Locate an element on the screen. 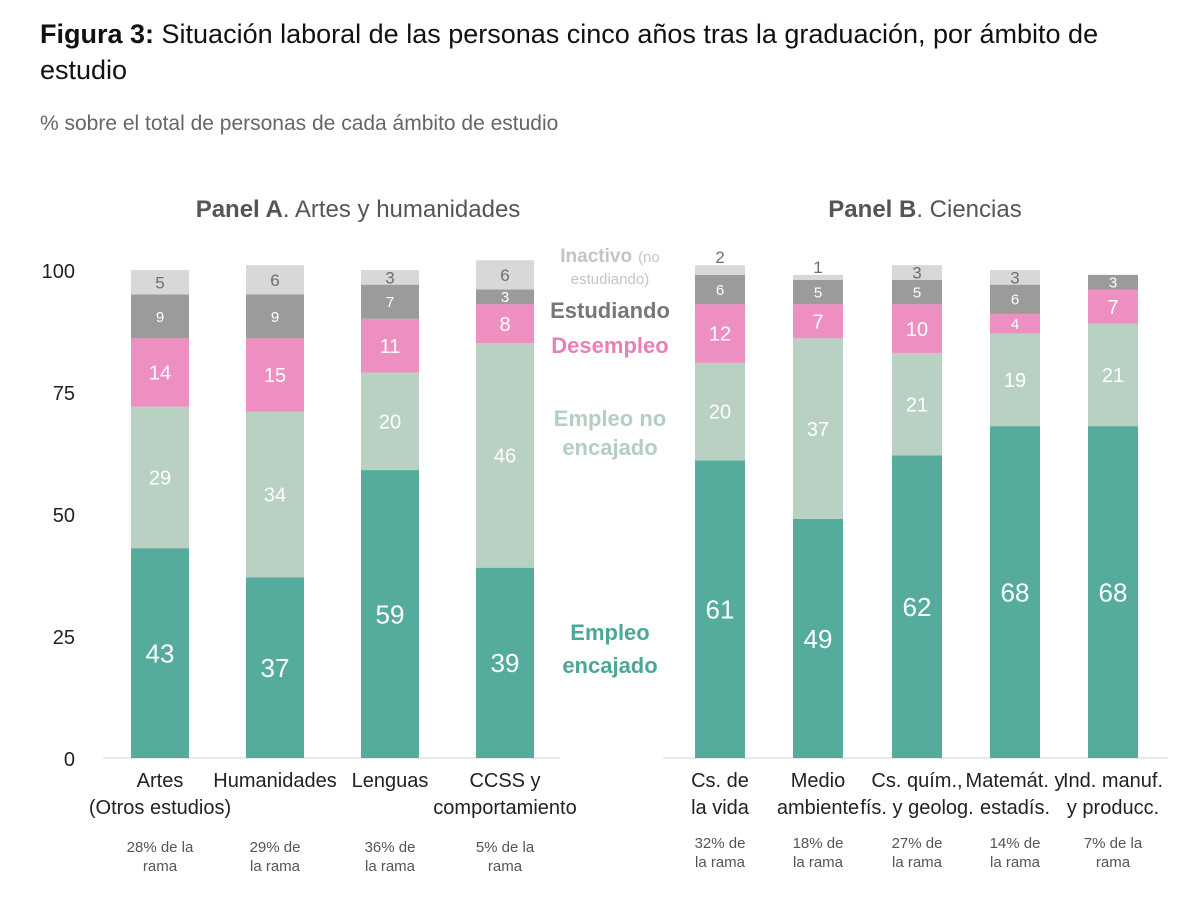  category-label-line: comportamiento is located at coordinates (504, 808).